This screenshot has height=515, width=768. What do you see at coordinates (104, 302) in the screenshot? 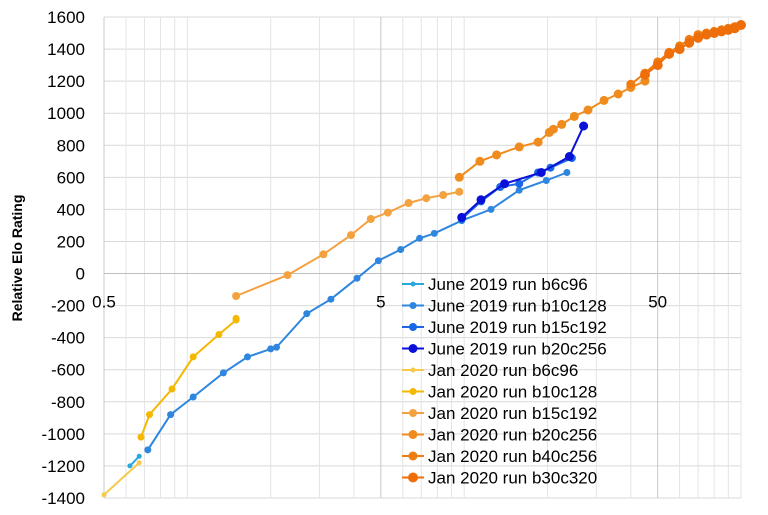
I see `x-tick-label: 0.5` at bounding box center [104, 302].